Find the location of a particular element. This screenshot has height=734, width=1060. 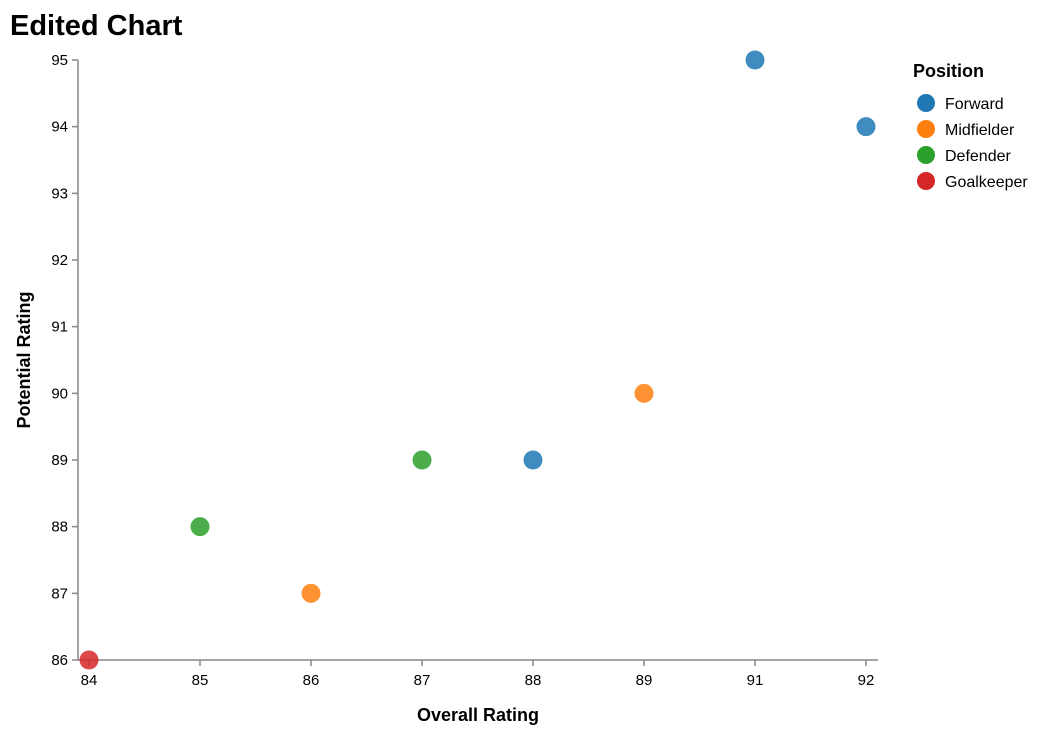

y-axis-title: Potential Rating is located at coordinates (24, 359).